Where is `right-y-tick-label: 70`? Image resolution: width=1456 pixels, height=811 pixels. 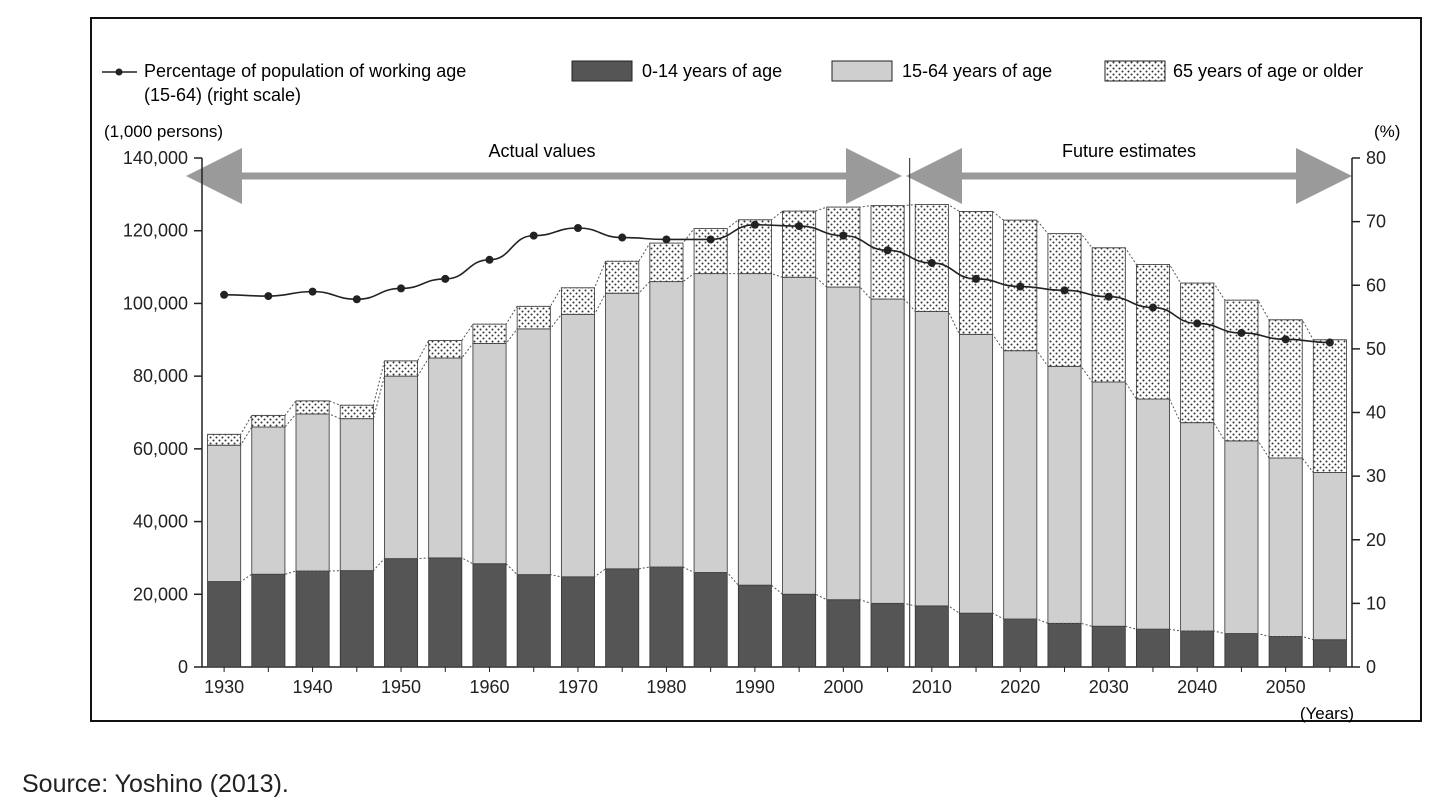
right-y-tick-label: 70 is located at coordinates (1376, 222).